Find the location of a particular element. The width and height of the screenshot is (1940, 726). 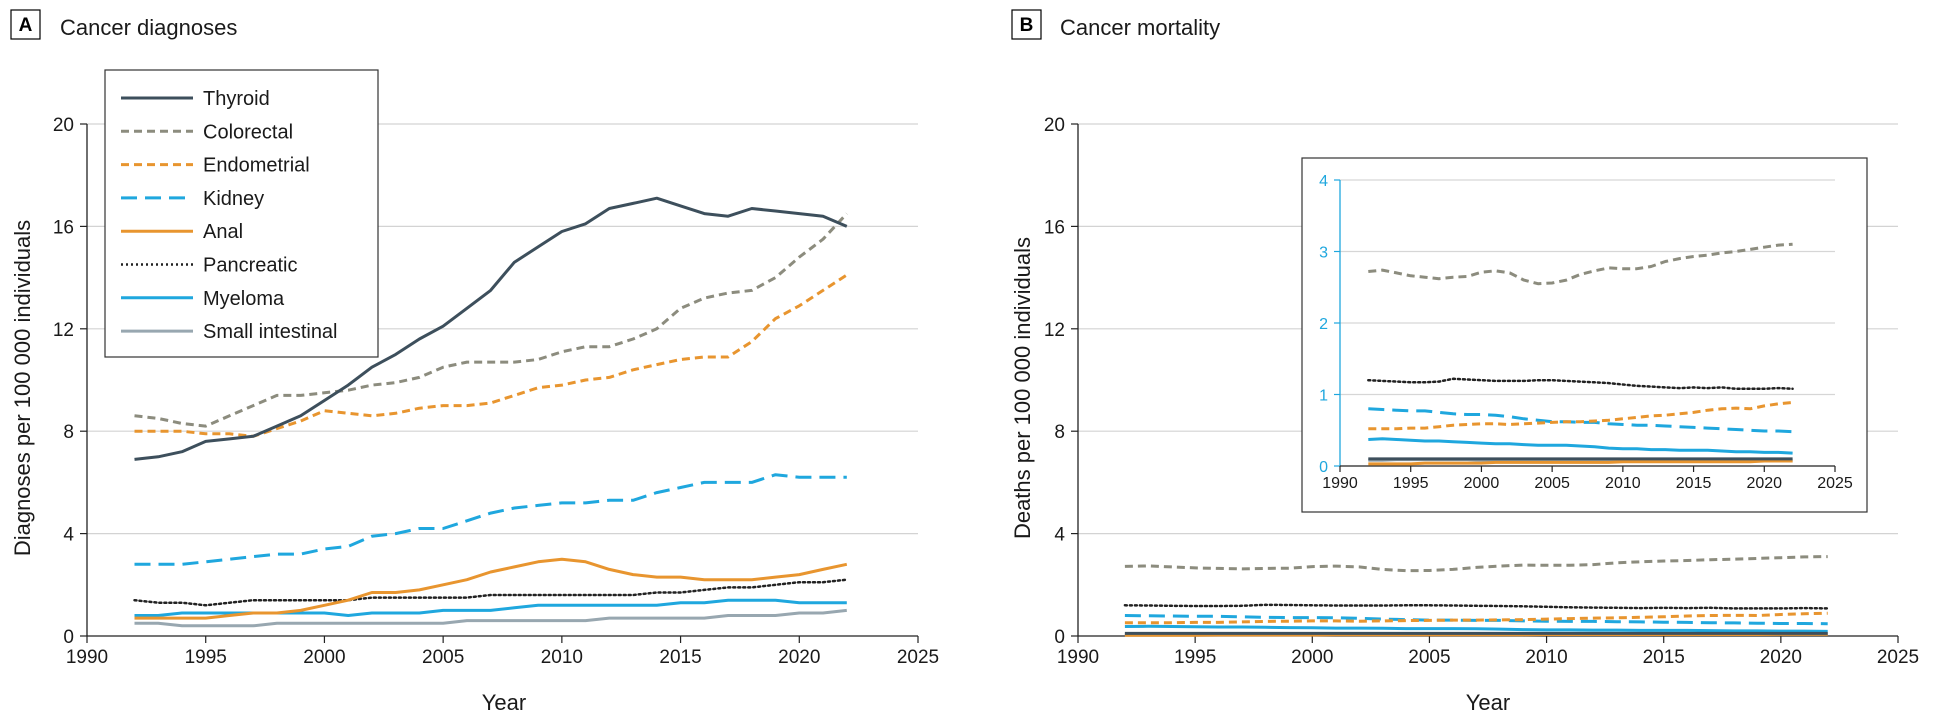

panel-b-series-myeloma is located at coordinates (1476, 628).